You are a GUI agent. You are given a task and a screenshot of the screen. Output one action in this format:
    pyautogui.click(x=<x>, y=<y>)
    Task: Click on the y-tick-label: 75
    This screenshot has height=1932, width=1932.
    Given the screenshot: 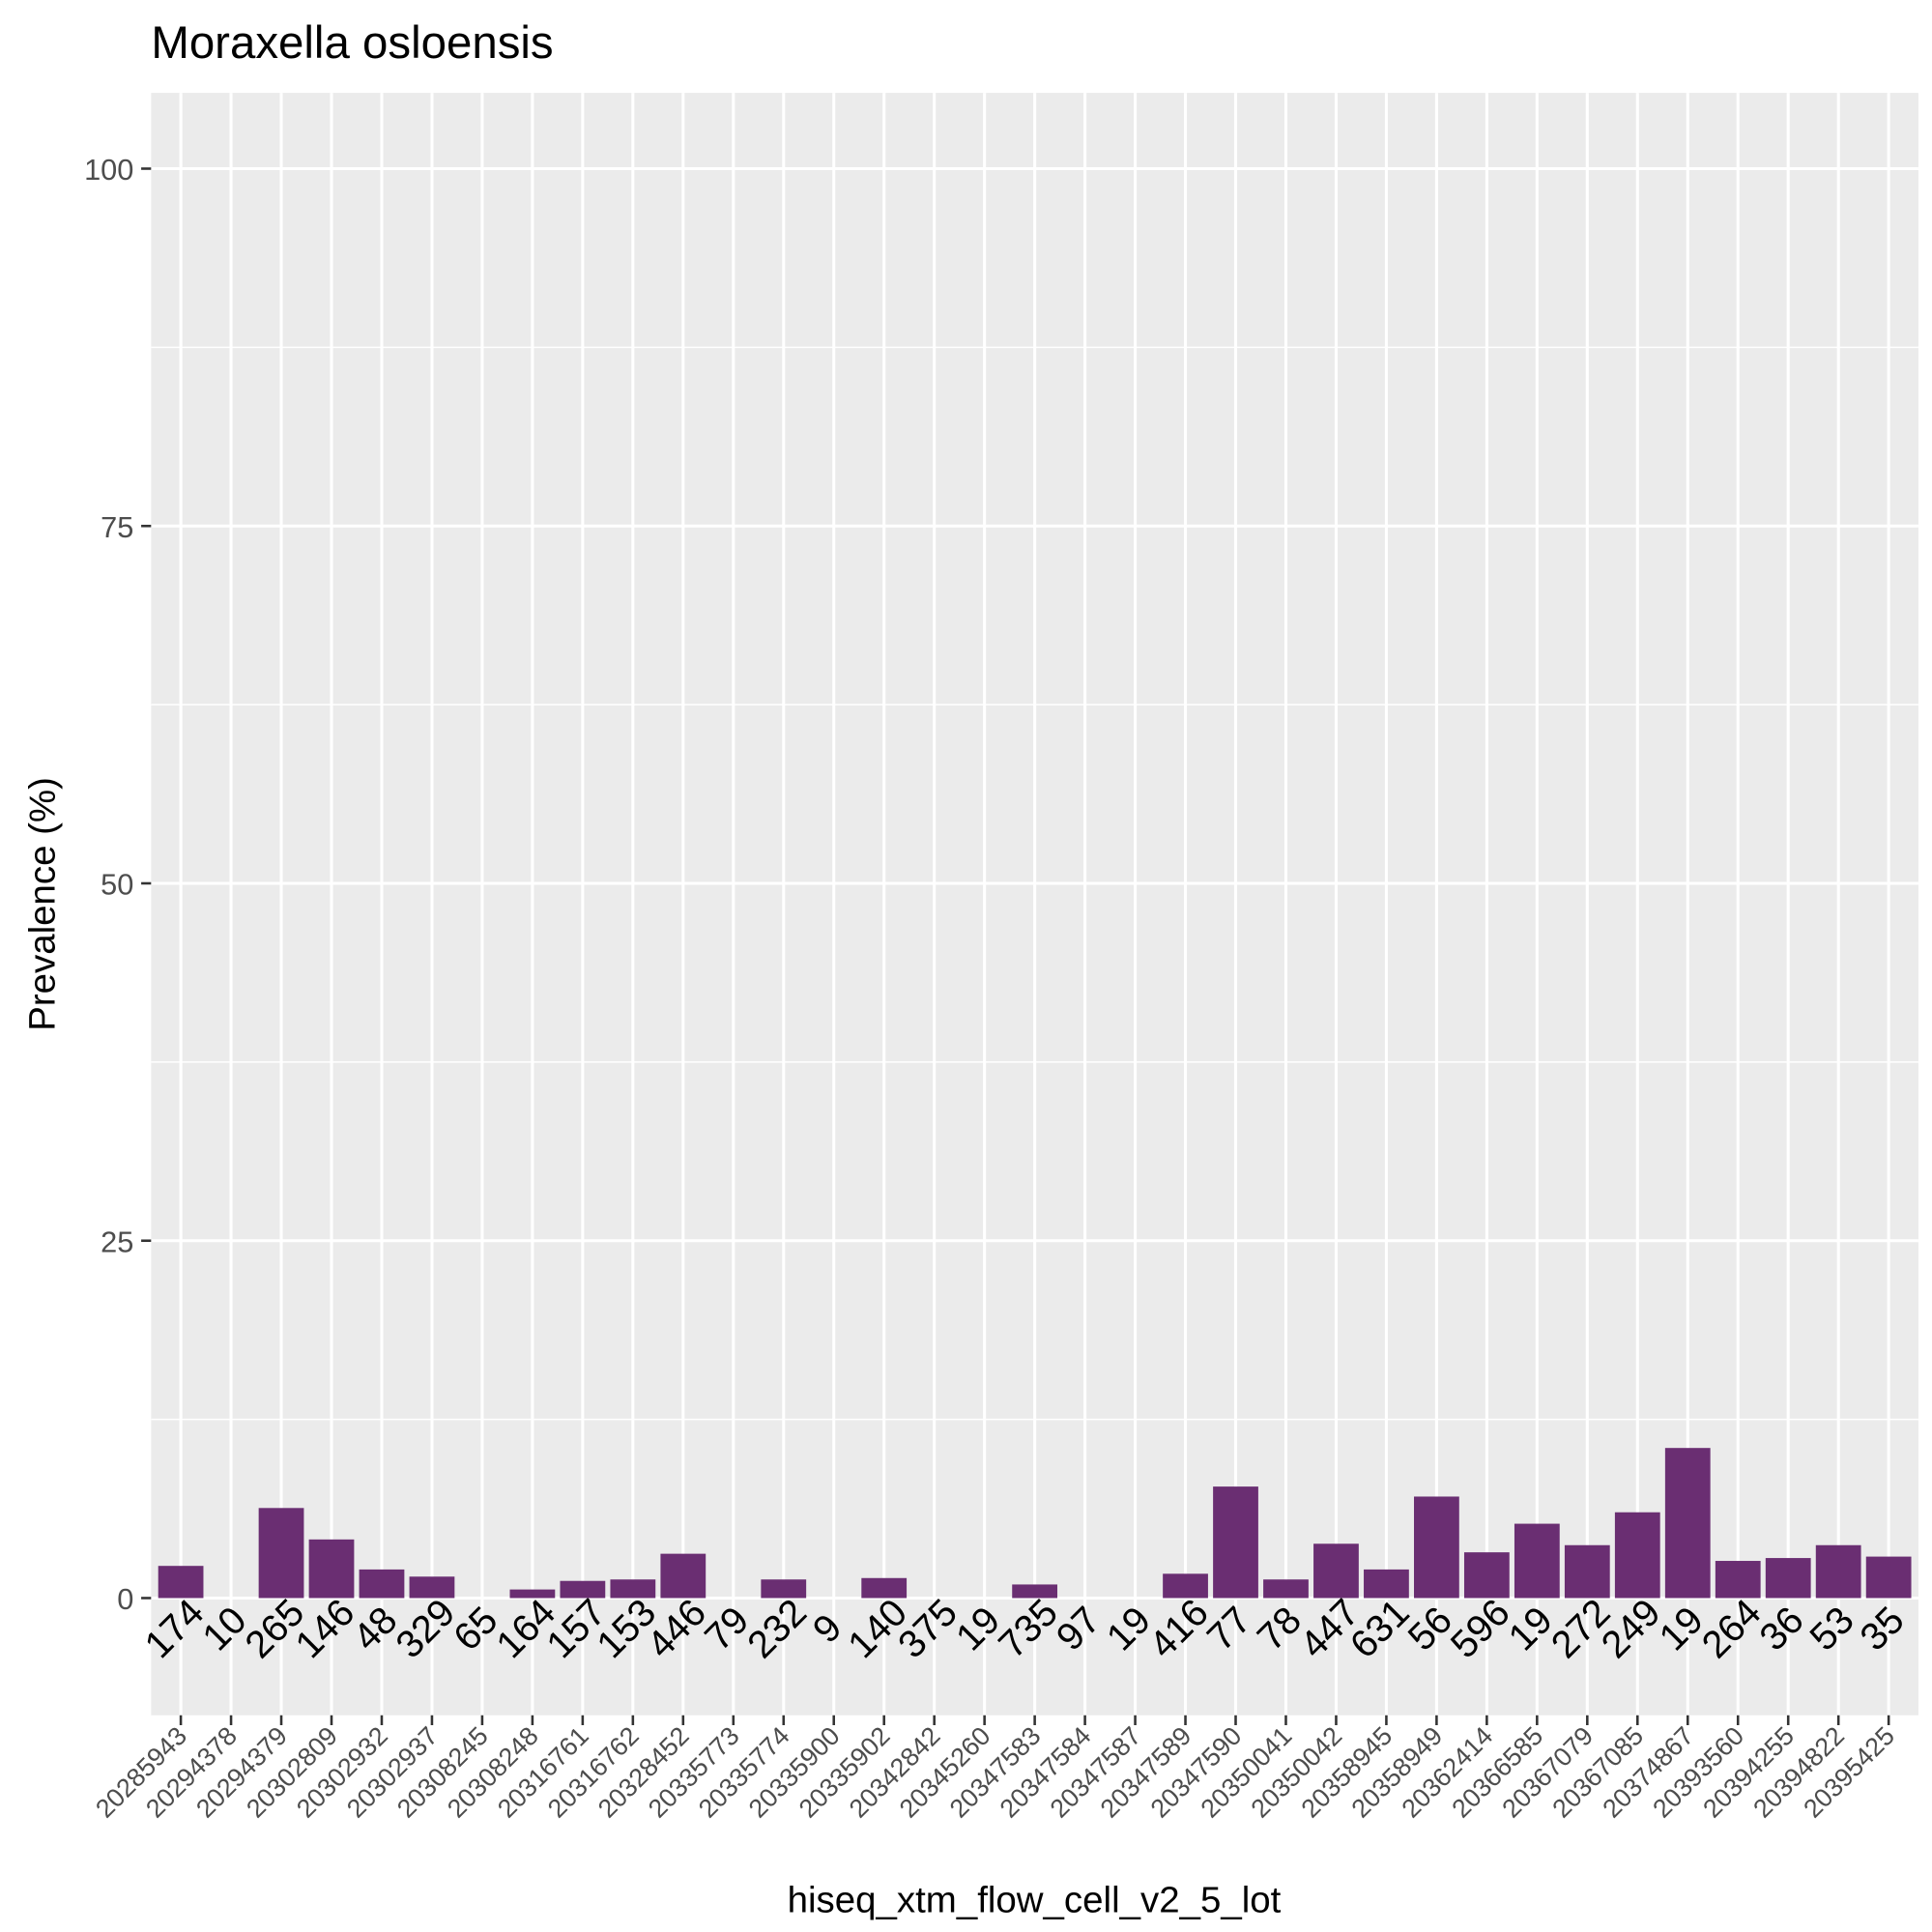 What is the action you would take?
    pyautogui.click(x=117, y=527)
    